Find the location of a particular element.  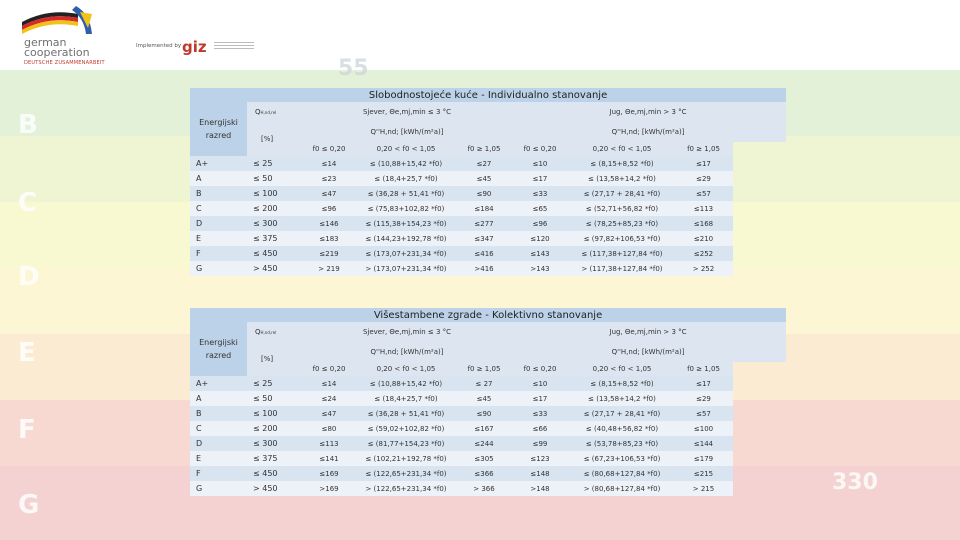

implemented-by-label: Implemented by is located at coordinates (159, 46).